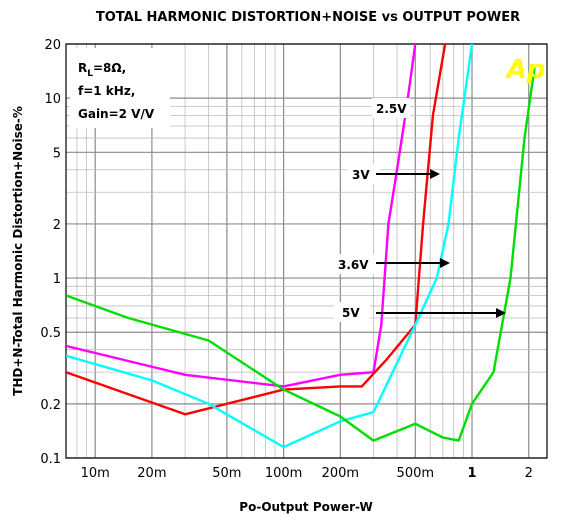 The image size is (571, 521). Describe the element at coordinates (50, 405) in the screenshot. I see `y-tick-label: 0.2` at that location.